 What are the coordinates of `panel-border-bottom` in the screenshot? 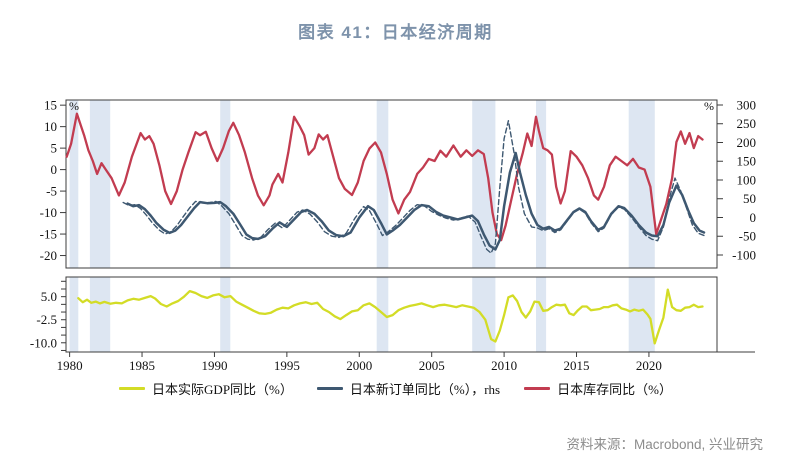 It's located at (391, 314).